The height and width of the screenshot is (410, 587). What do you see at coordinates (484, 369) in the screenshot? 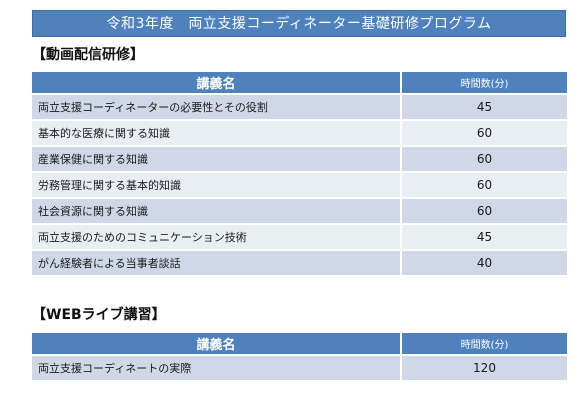
I see `minutes-cell: 120` at bounding box center [484, 369].